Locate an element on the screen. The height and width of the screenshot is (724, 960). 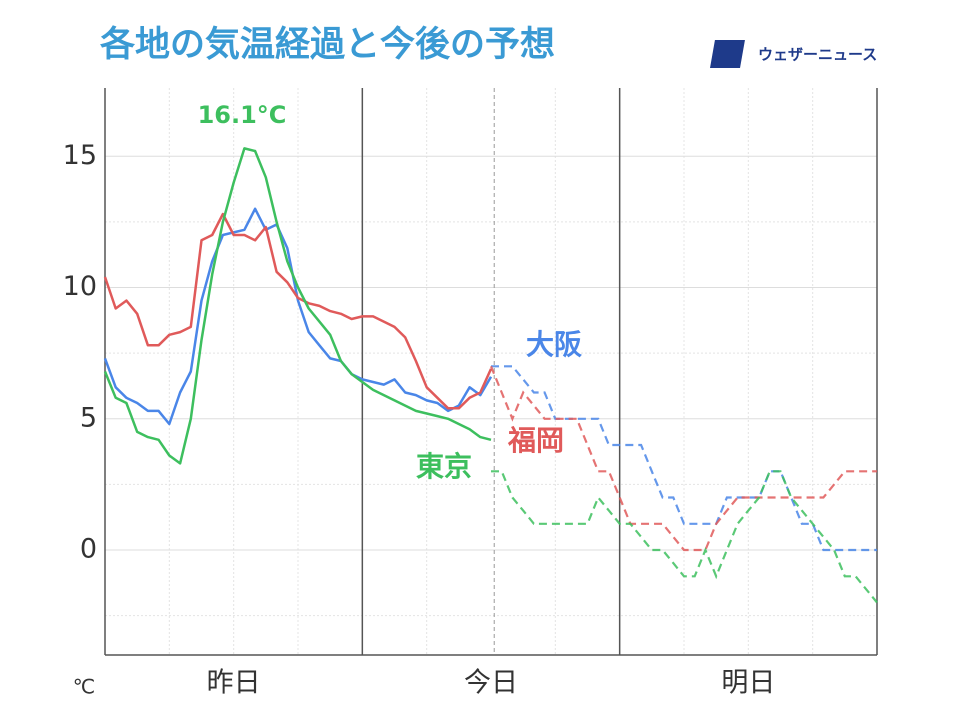
y-unit: ℃ is located at coordinates (84, 687).